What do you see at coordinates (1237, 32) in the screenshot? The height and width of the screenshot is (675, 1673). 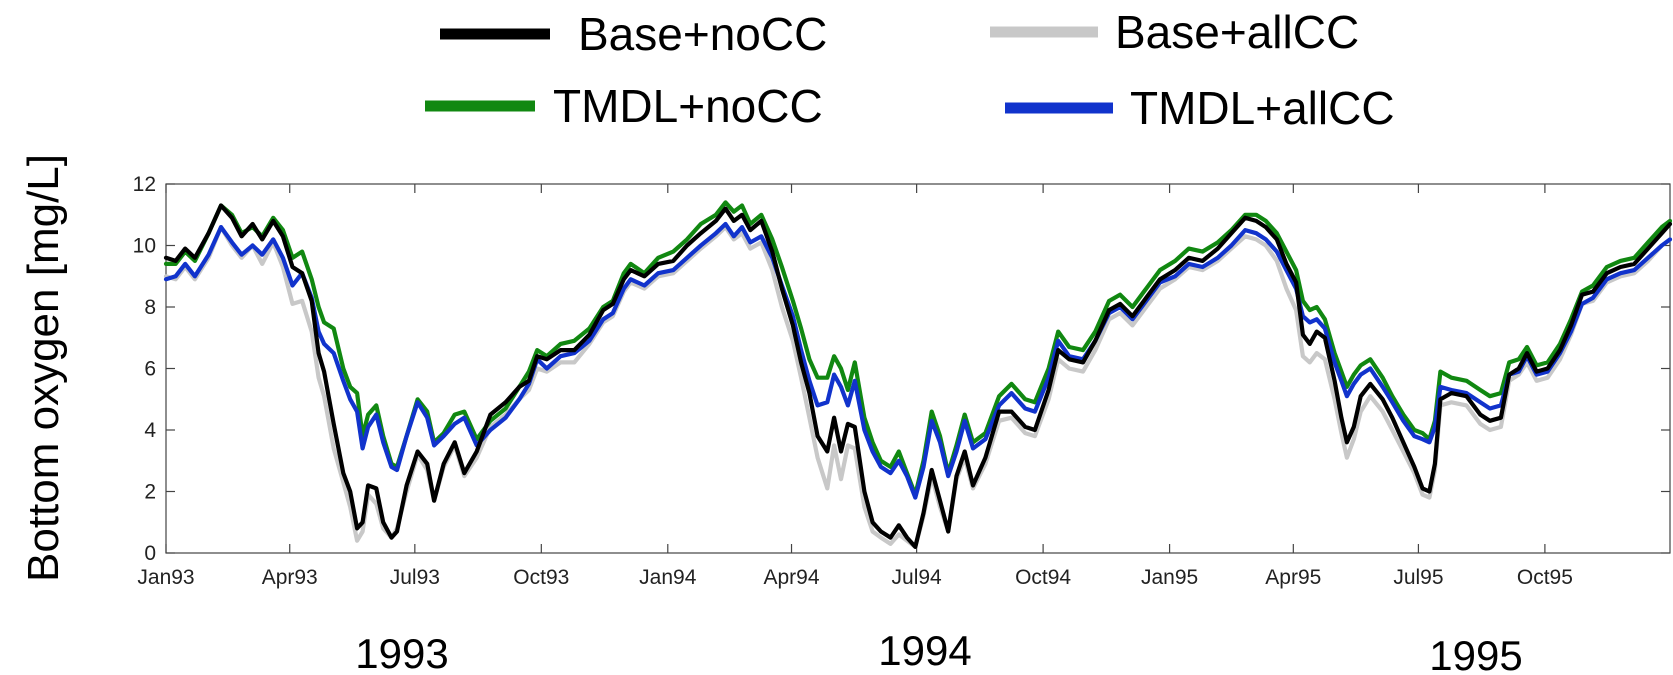 I see `legend-label-base-allcc: Base+allCC` at bounding box center [1237, 32].